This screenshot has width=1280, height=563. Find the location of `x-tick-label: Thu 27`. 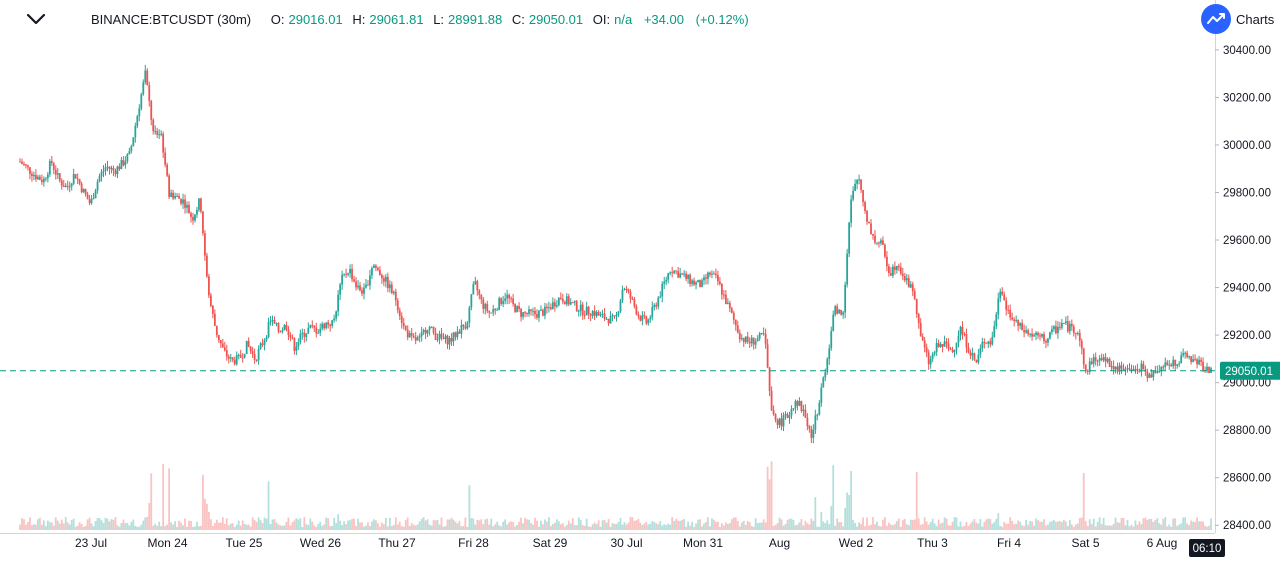

x-tick-label: Thu 27 is located at coordinates (397, 543).